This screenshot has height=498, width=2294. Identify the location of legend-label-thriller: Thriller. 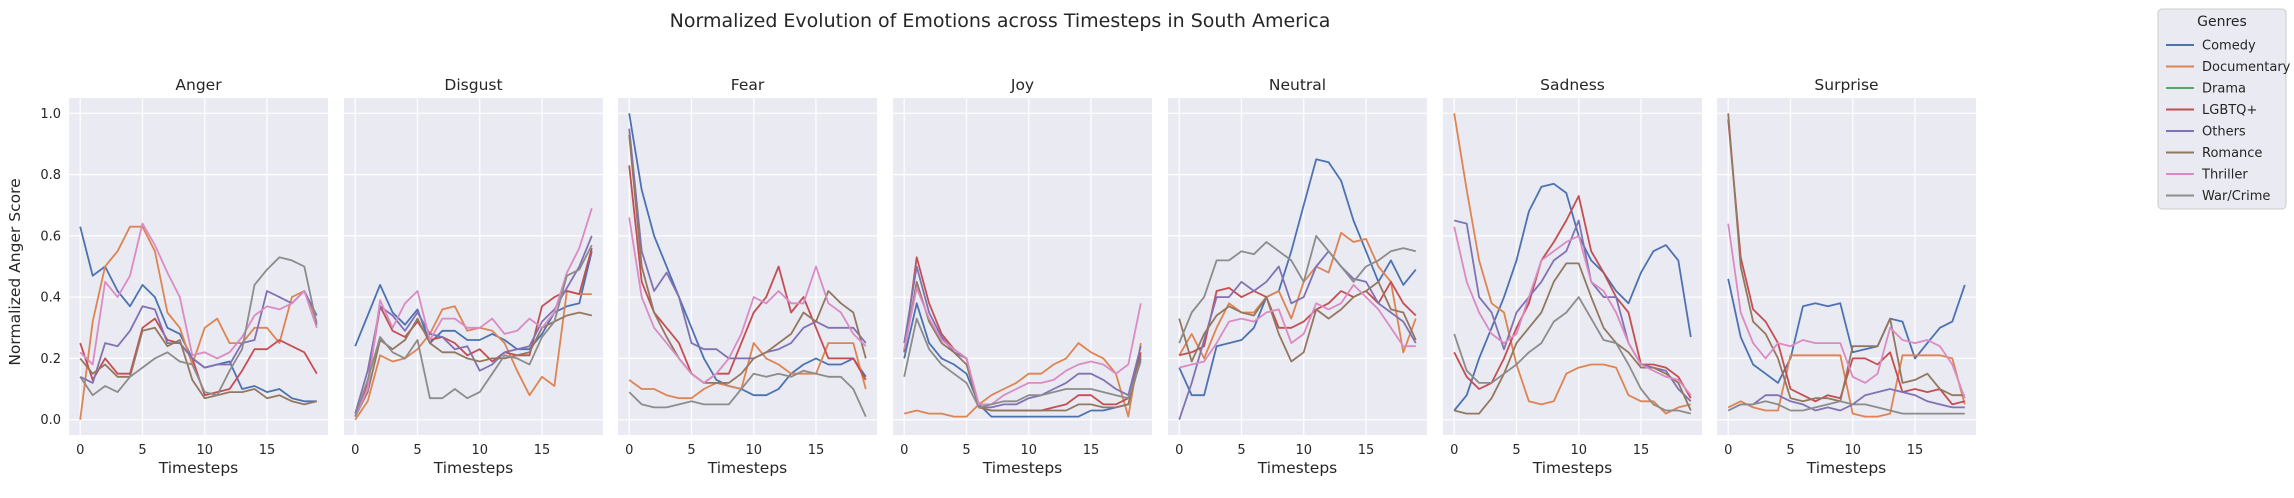
(2224, 175).